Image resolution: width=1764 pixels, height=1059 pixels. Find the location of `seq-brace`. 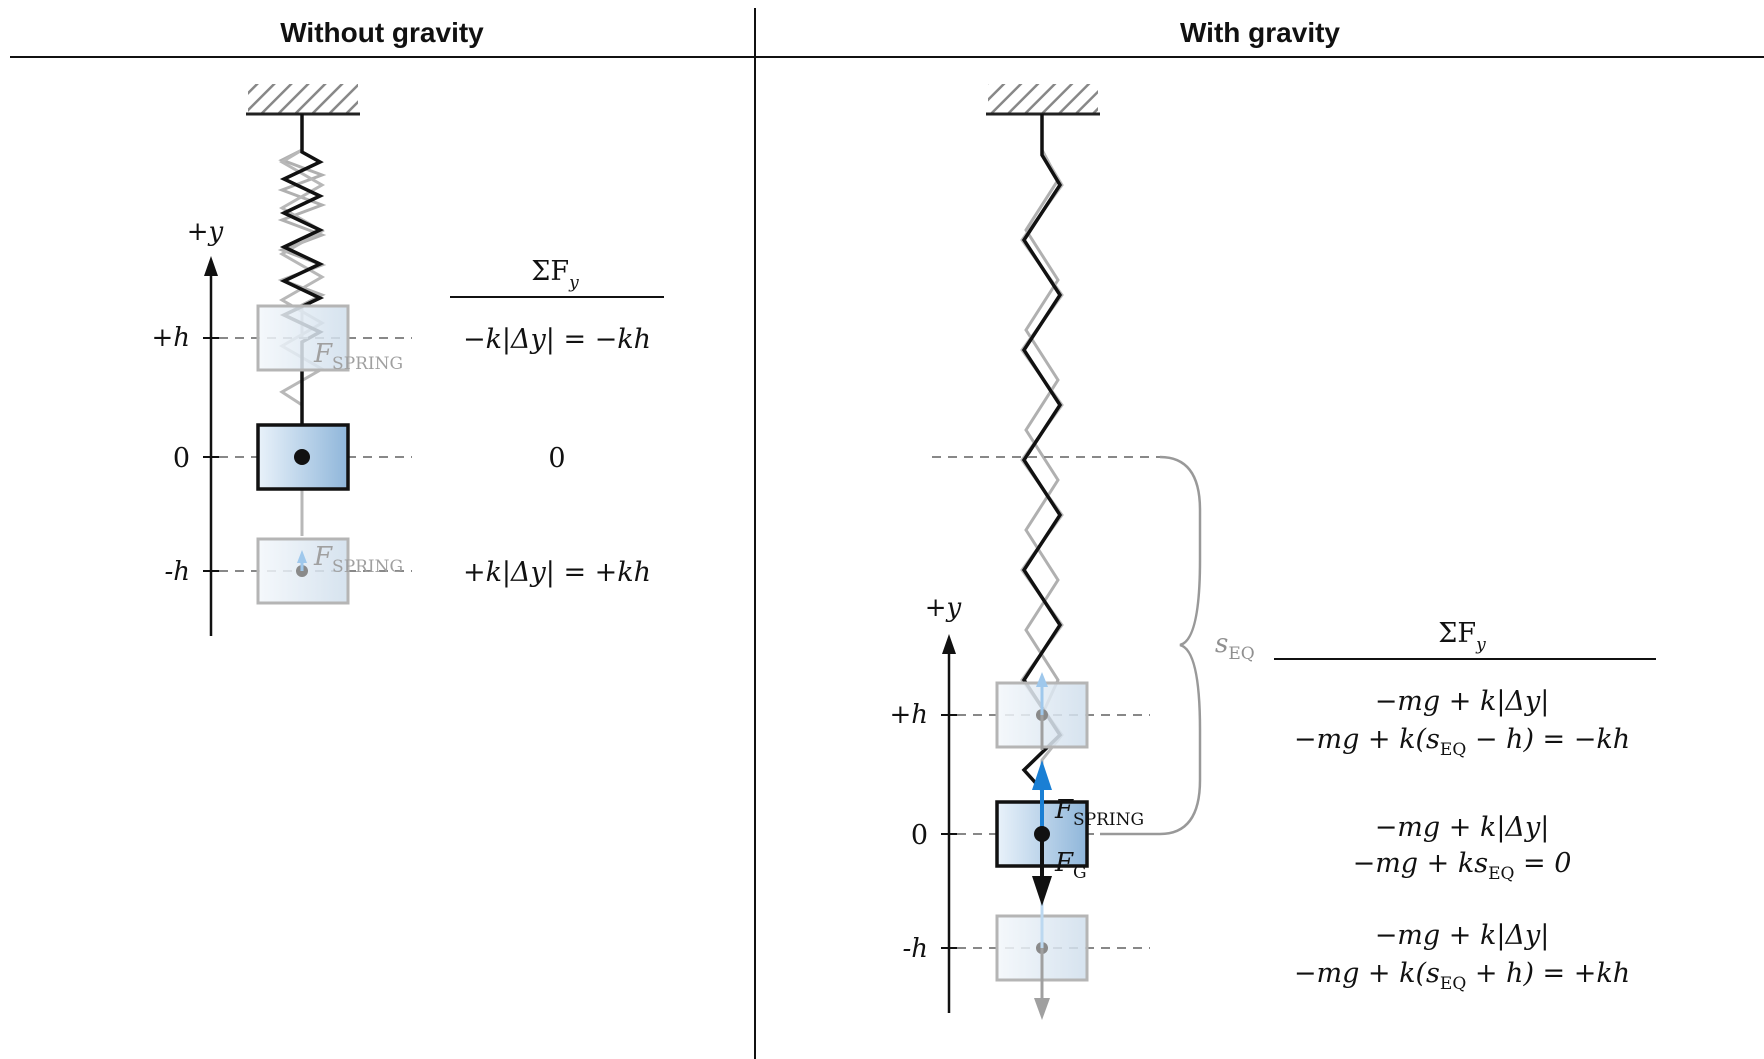

seq-brace is located at coordinates (1151, 645).